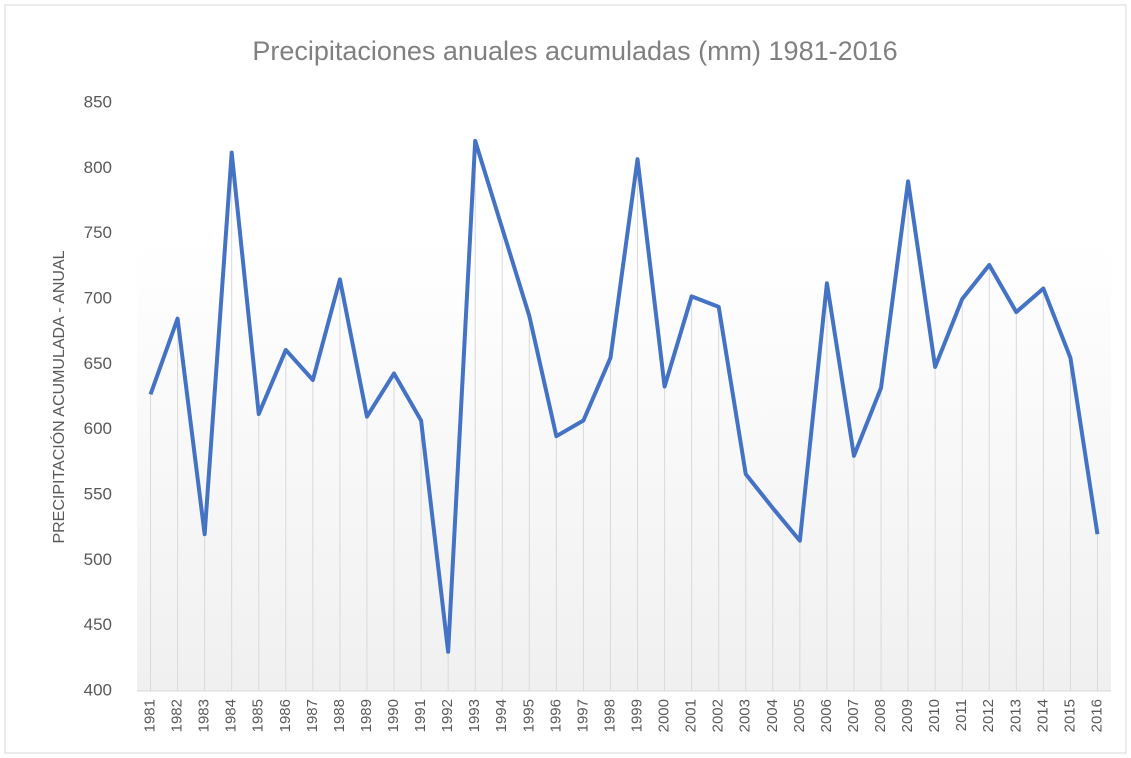 The image size is (1131, 758). What do you see at coordinates (98, 493) in the screenshot?
I see `y-tick-label: 550` at bounding box center [98, 493].